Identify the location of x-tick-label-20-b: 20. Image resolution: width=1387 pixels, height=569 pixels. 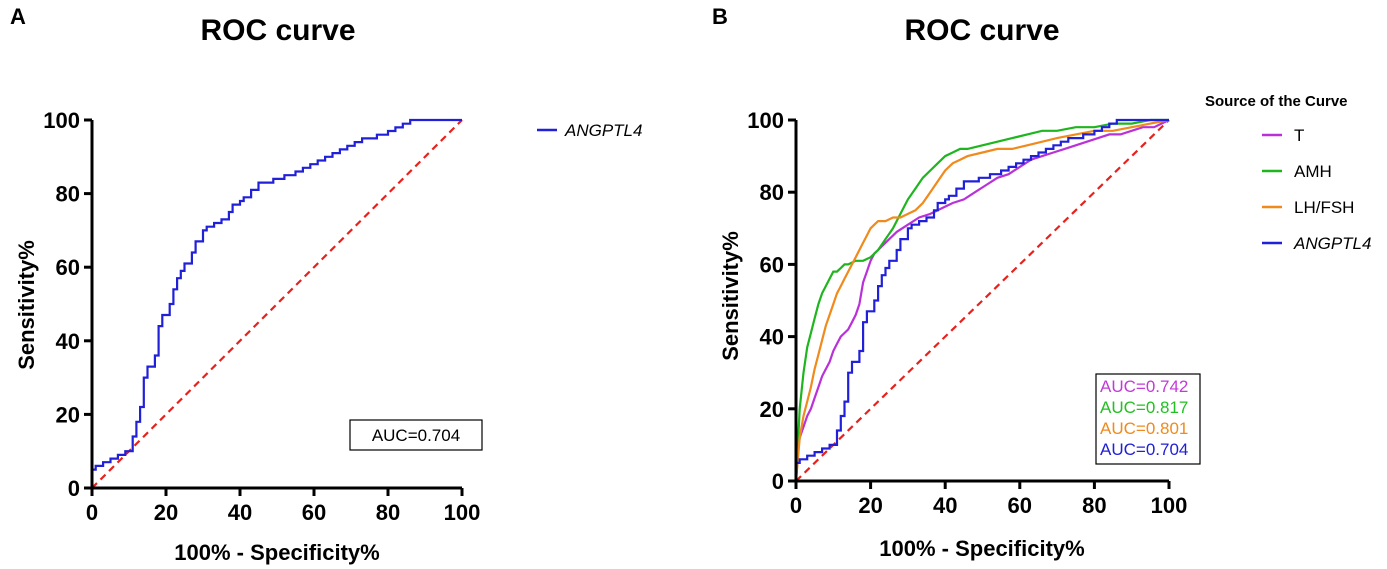
(870, 505).